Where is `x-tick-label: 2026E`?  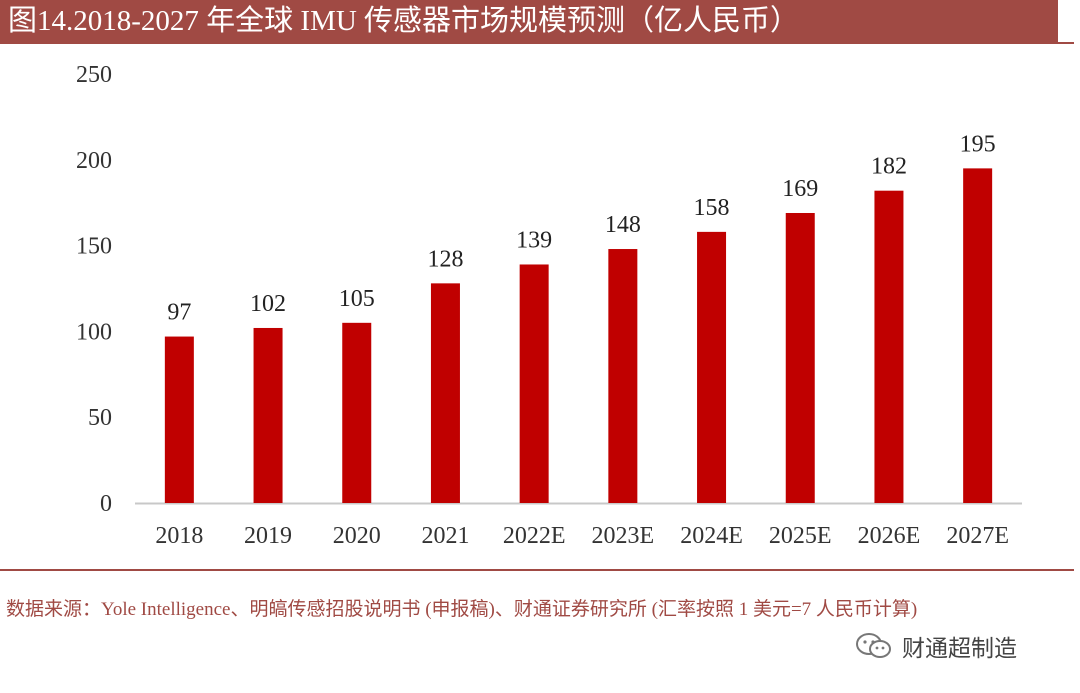 x-tick-label: 2026E is located at coordinates (889, 536).